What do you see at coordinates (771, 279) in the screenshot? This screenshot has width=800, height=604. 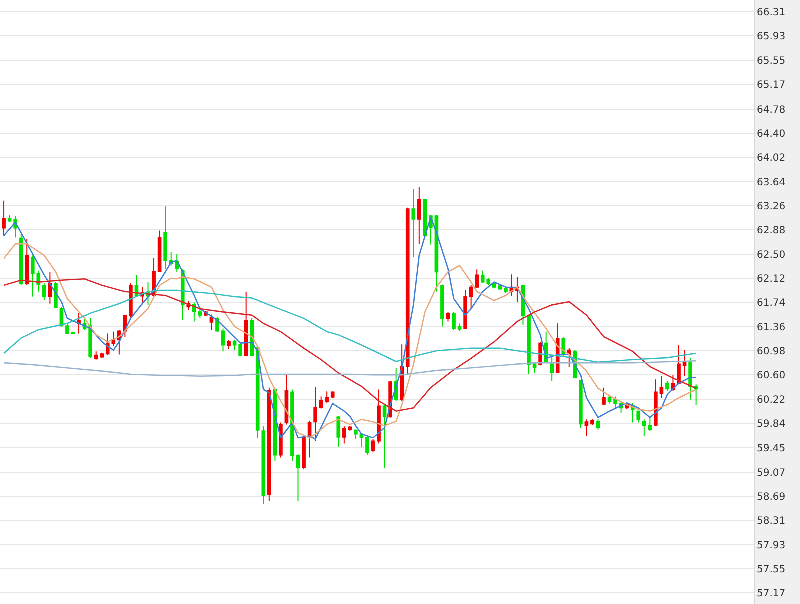 I see `y-tick-label: 62.12` at bounding box center [771, 279].